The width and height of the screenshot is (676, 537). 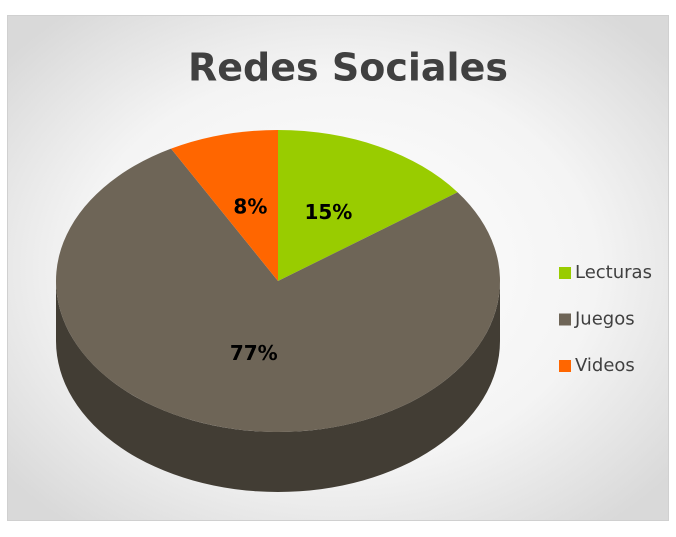 I want to click on chart-title: Redes Sociales, so click(x=348, y=68).